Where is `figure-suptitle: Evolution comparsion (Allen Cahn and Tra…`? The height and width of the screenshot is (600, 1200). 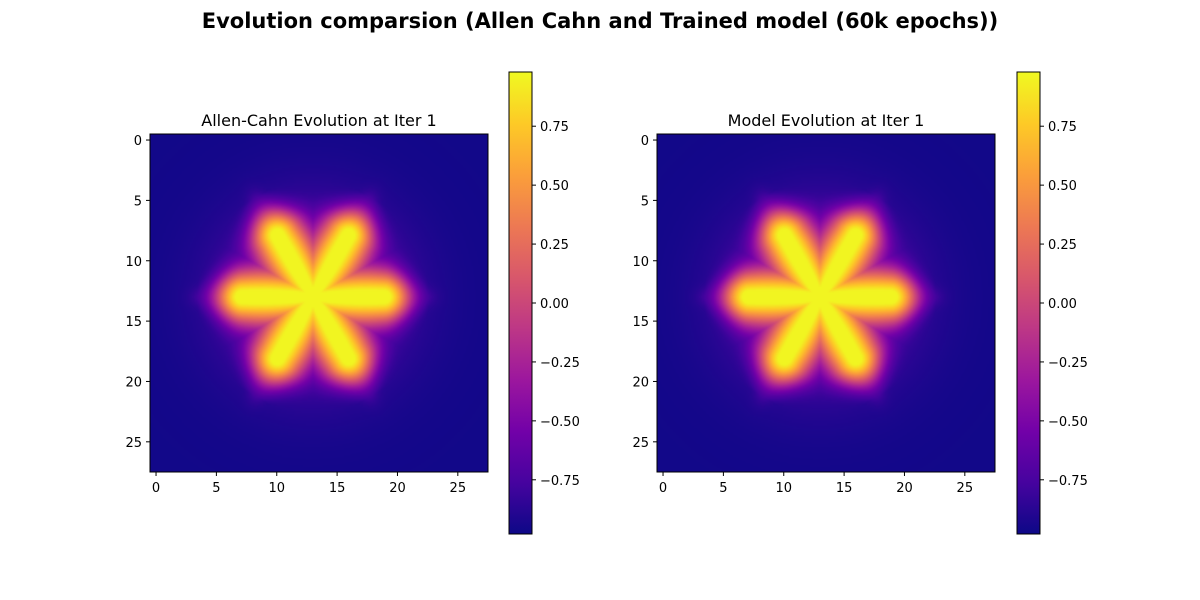 figure-suptitle: Evolution comparsion (Allen Cahn and Tra… is located at coordinates (600, 21).